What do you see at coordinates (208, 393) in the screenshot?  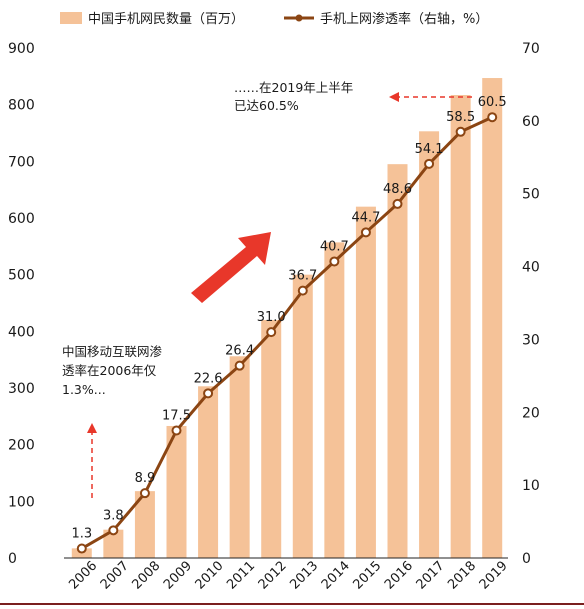 I see `line-point-2010` at bounding box center [208, 393].